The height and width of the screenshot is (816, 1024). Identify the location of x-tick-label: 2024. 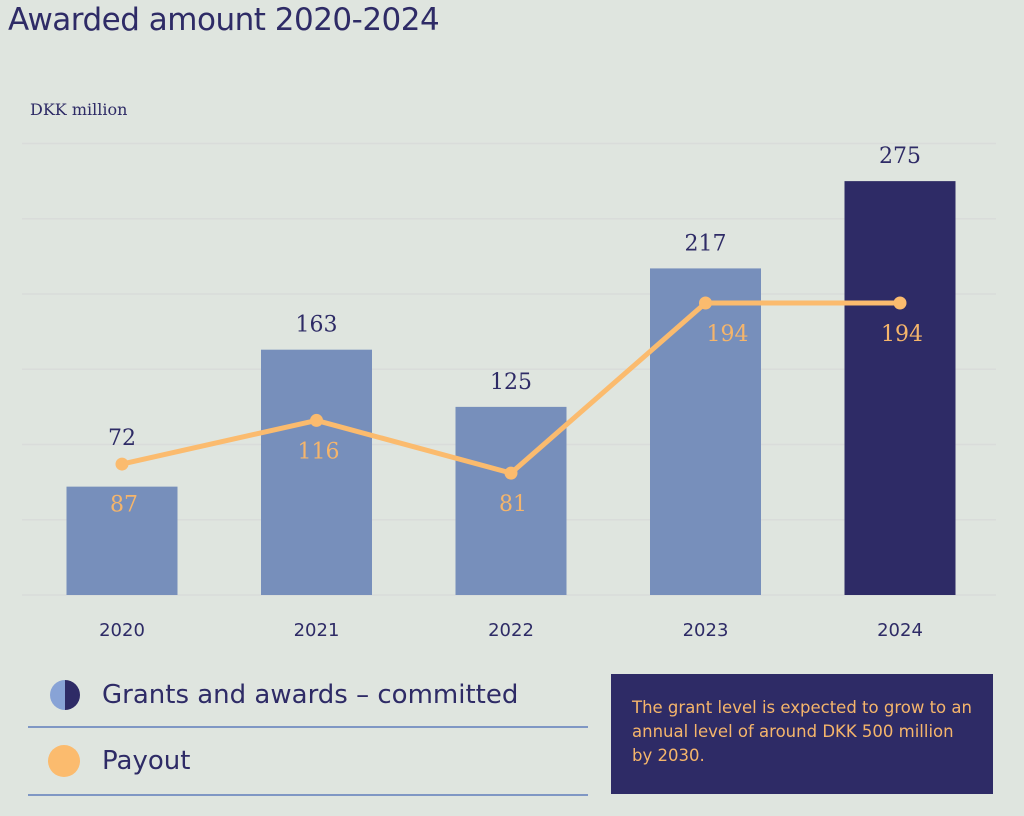
(900, 630).